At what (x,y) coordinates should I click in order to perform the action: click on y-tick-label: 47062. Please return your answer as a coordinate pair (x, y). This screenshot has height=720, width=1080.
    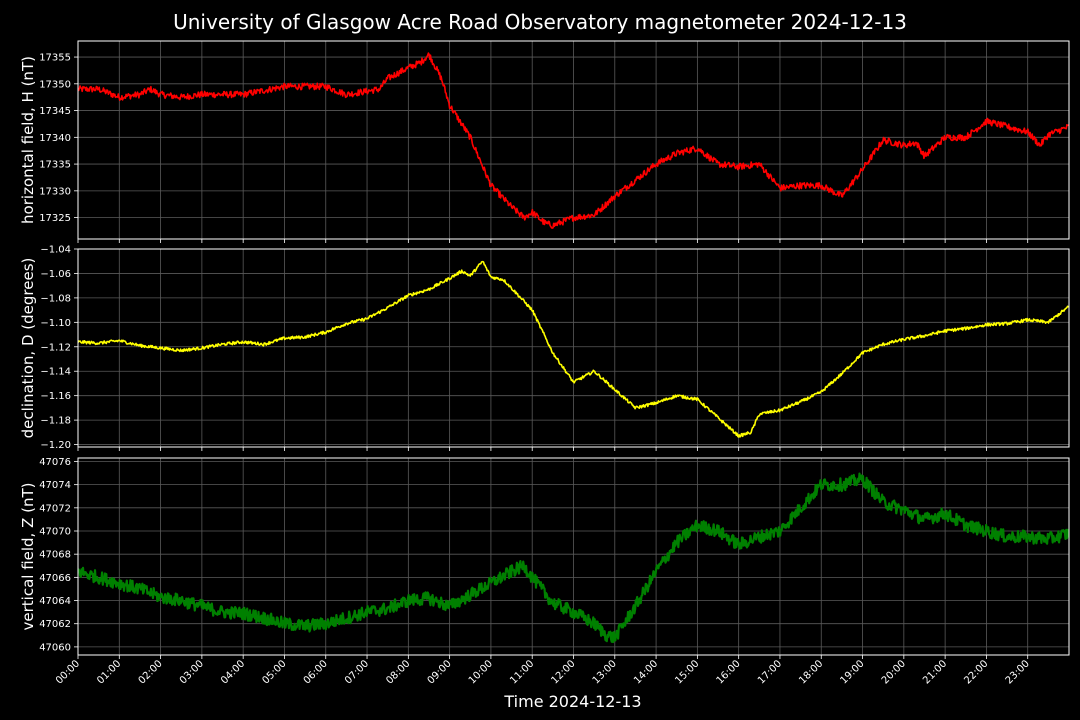
    Looking at the image, I should click on (55, 624).